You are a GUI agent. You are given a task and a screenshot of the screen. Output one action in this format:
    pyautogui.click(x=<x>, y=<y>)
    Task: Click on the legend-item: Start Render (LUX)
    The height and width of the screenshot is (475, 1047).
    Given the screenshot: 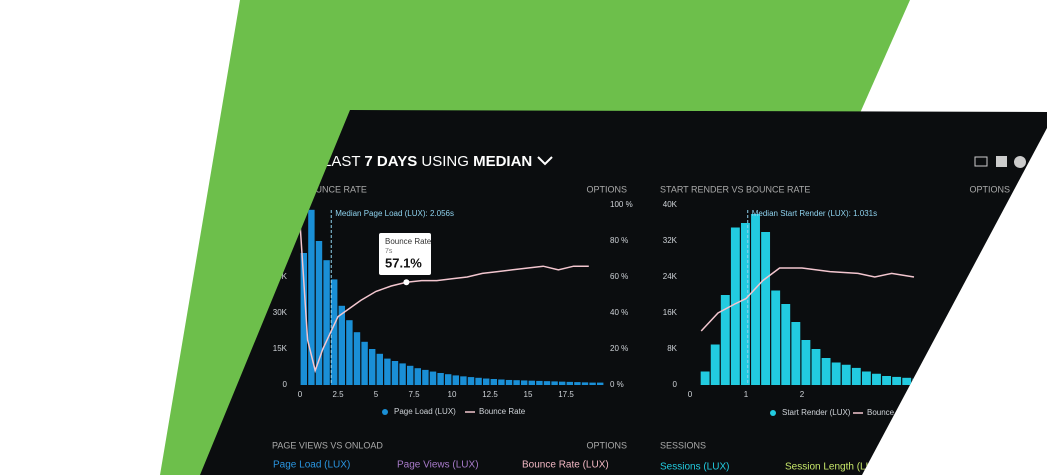 What is the action you would take?
    pyautogui.click(x=816, y=412)
    